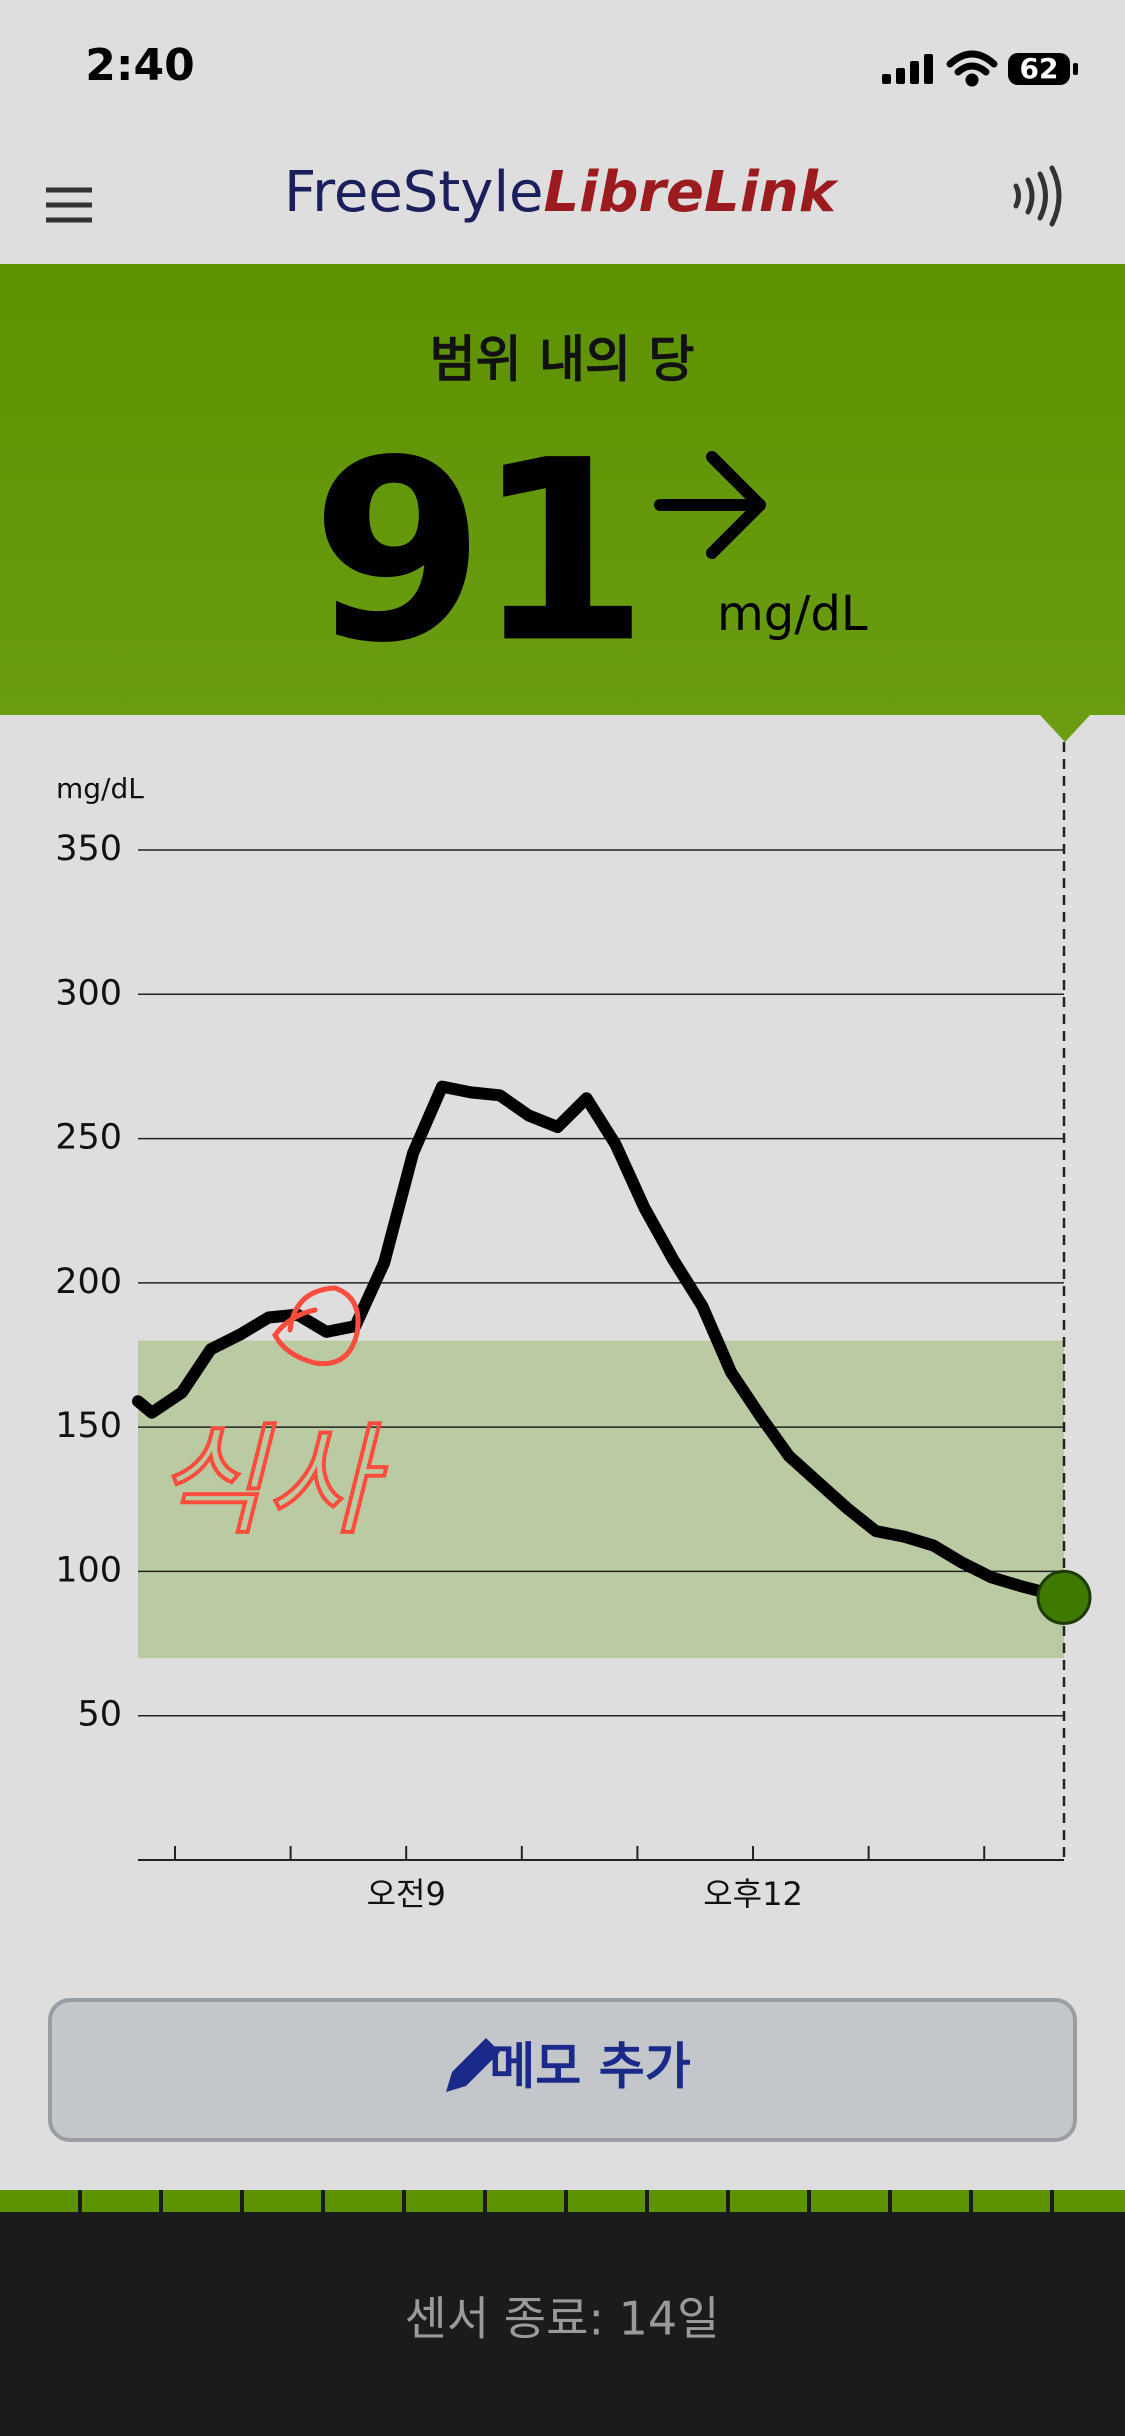 Image resolution: width=1125 pixels, height=2436 pixels. What do you see at coordinates (406, 1894) in the screenshot?
I see `x-tick-label: 오전9` at bounding box center [406, 1894].